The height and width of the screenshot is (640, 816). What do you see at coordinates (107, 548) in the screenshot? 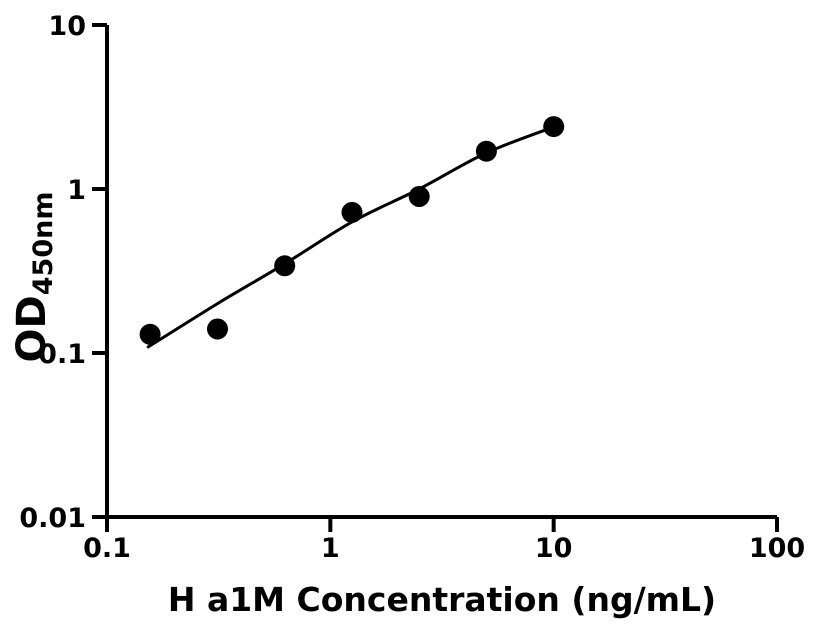
I see `x-tick-label: 0.1` at bounding box center [107, 548].